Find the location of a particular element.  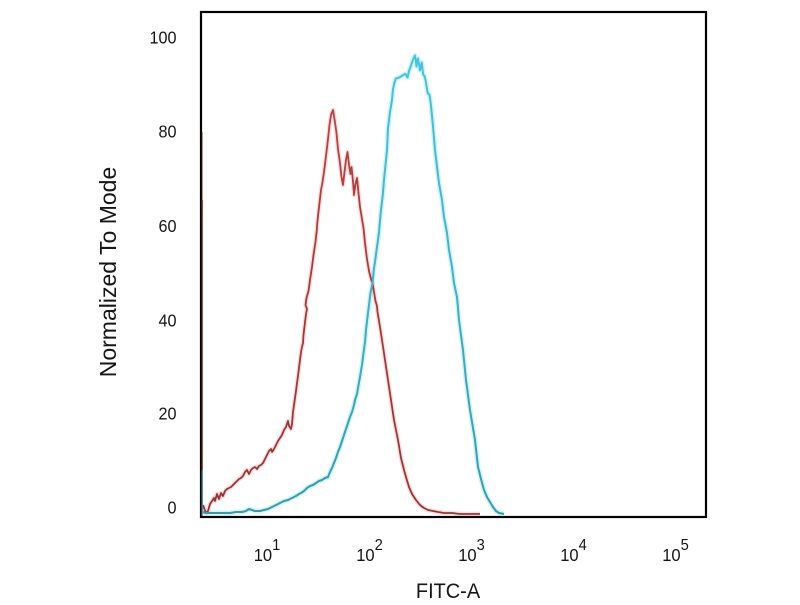

svg-text: Normalized To Mode is located at coordinates (108, 272).